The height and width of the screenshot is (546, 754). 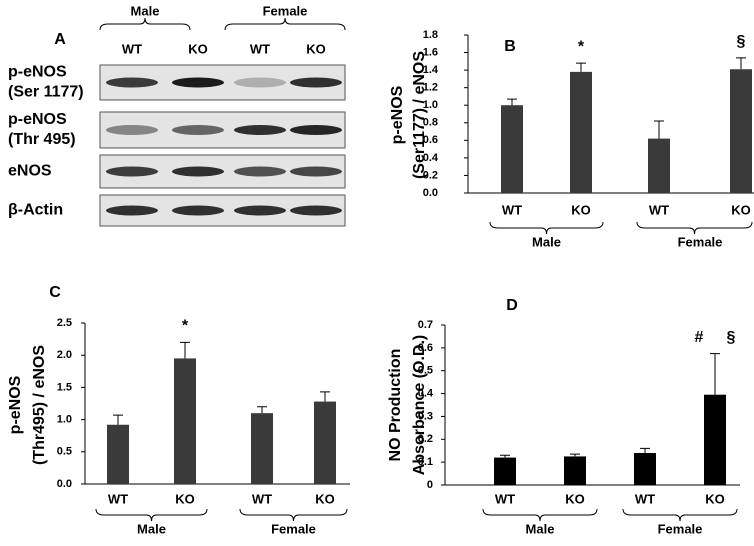 What do you see at coordinates (30, 171) in the screenshot?
I see `row-label: eNOS` at bounding box center [30, 171].